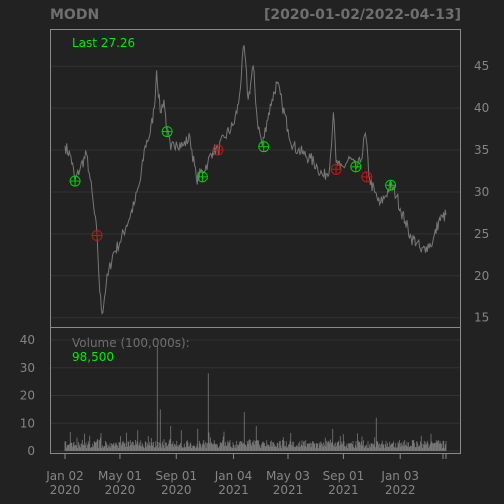 This screenshot has height=504, width=504. What do you see at coordinates (481, 234) in the screenshot?
I see `price-tick-label: 25` at bounding box center [481, 234].